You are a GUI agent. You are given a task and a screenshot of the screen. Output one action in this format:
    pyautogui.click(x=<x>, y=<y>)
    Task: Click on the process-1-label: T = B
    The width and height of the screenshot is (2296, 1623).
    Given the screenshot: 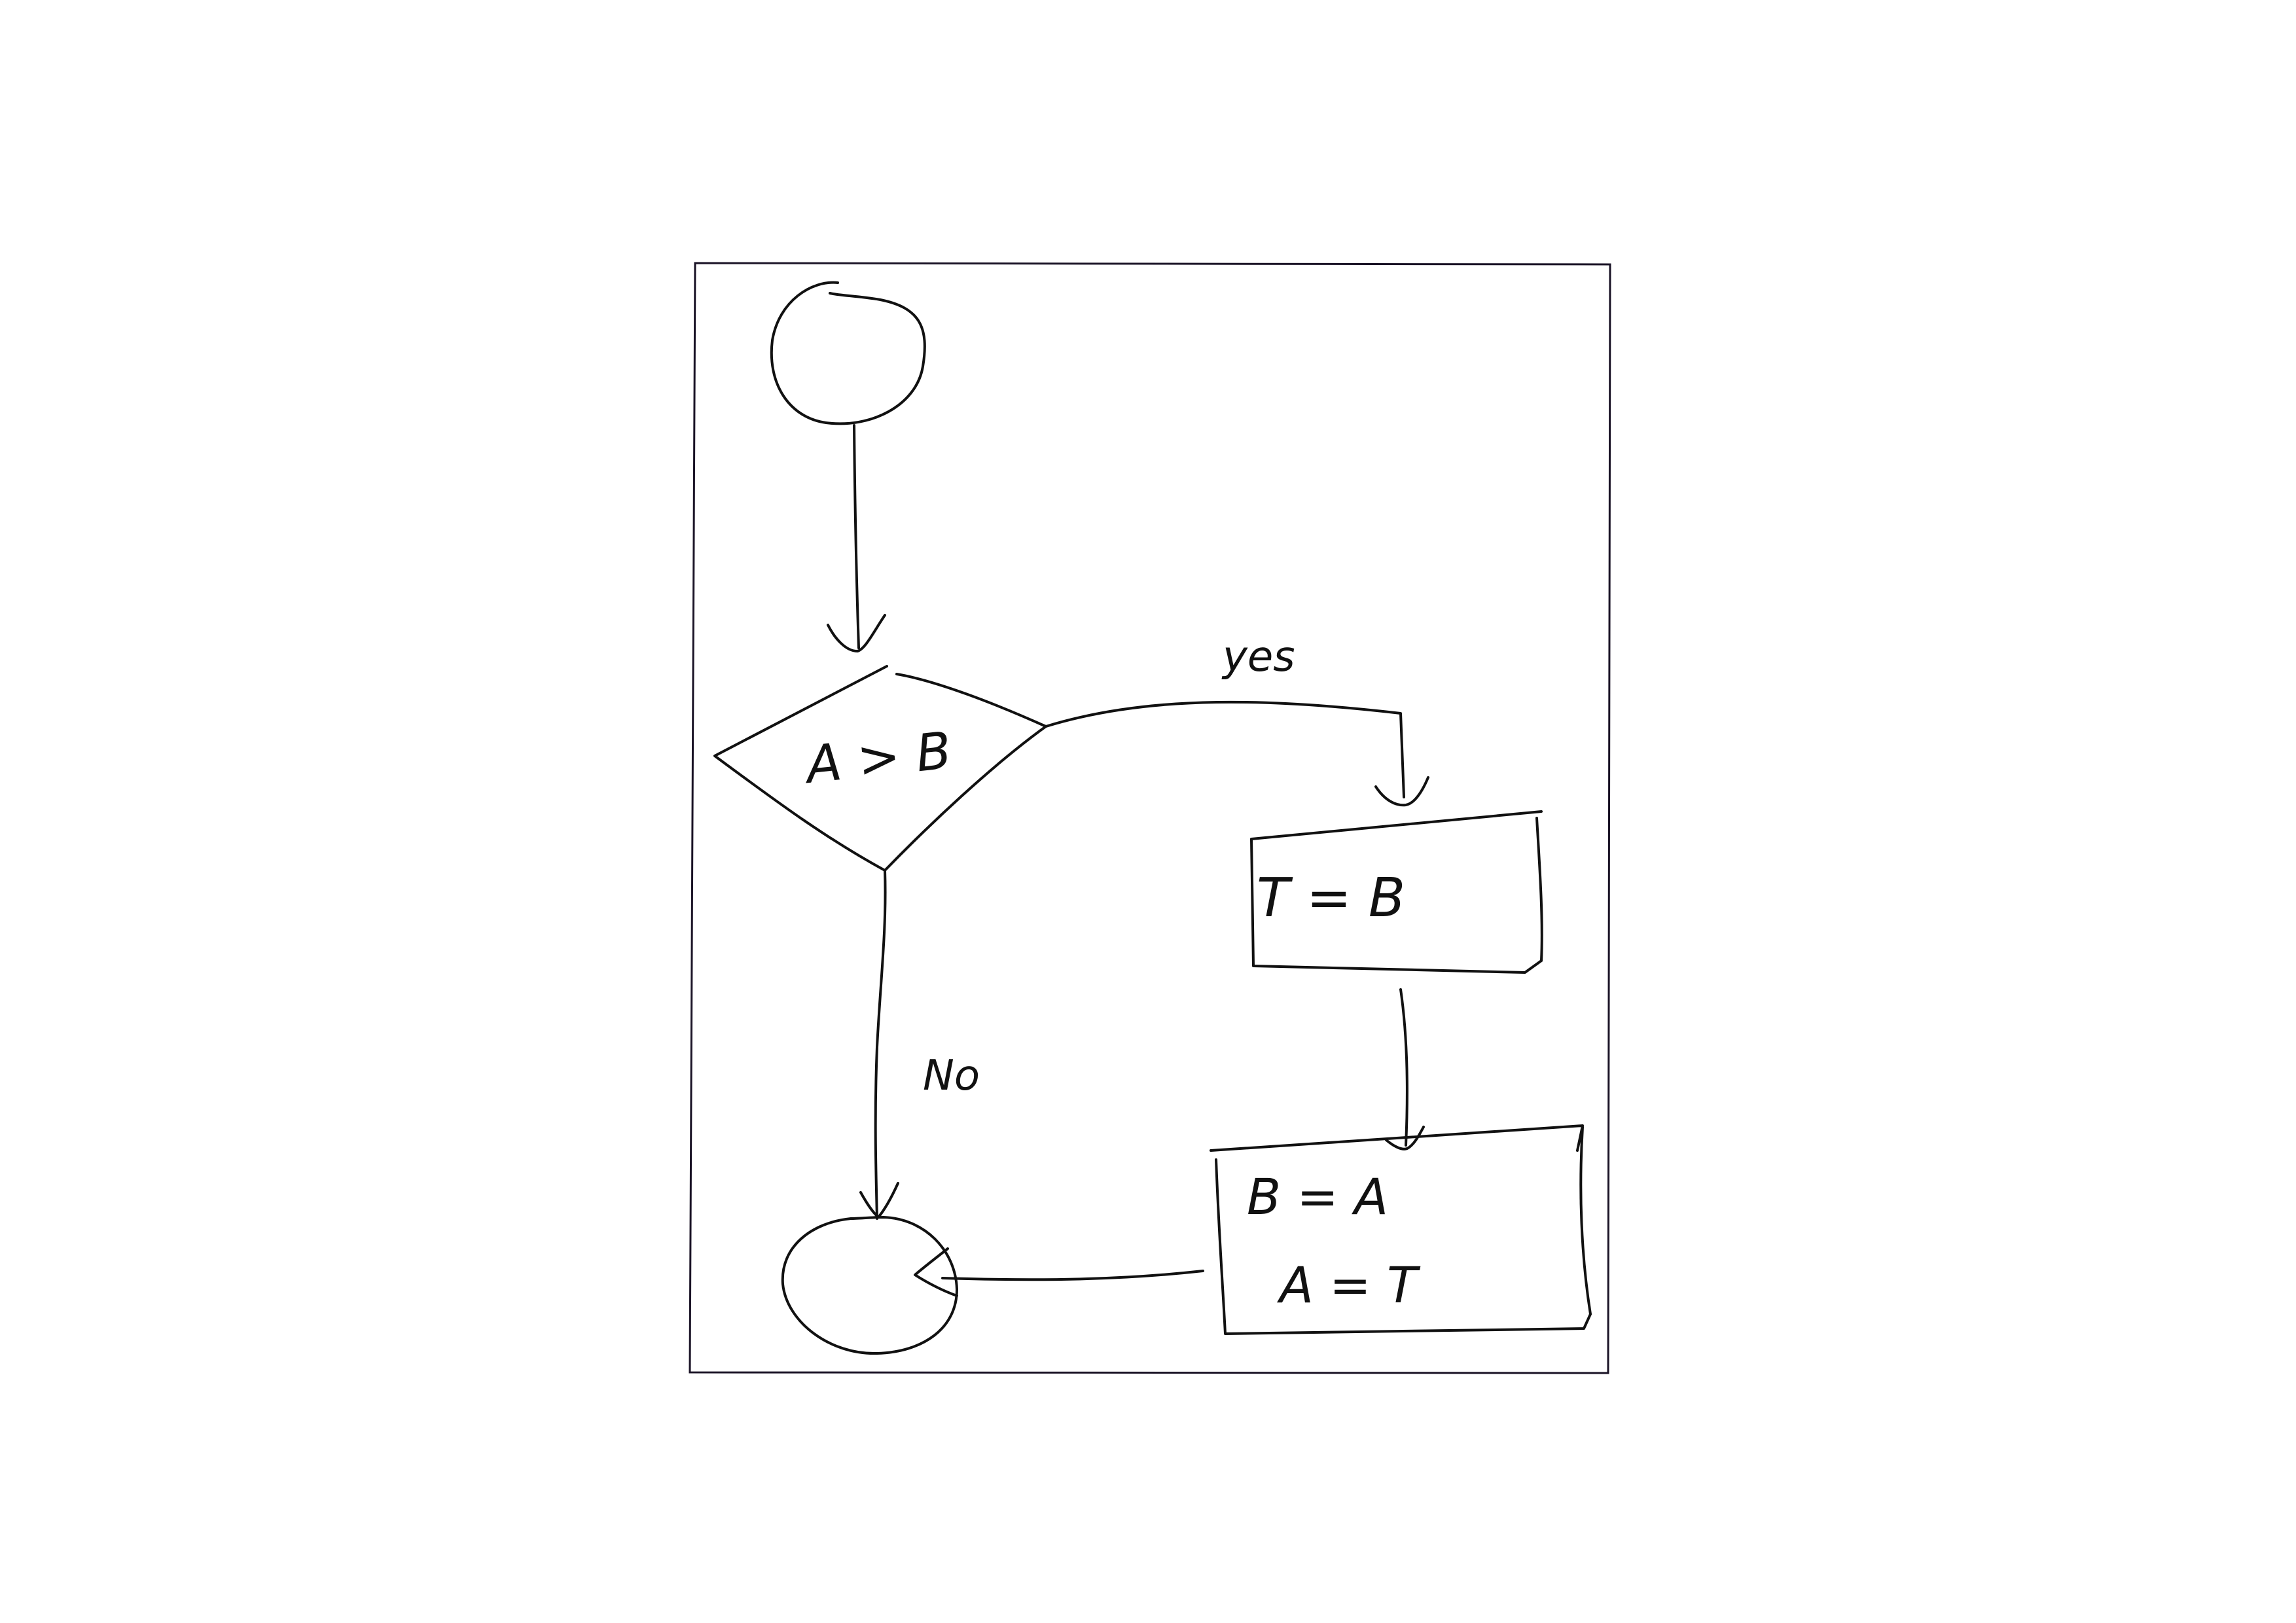 What is the action you would take?
    pyautogui.click(x=1331, y=898)
    